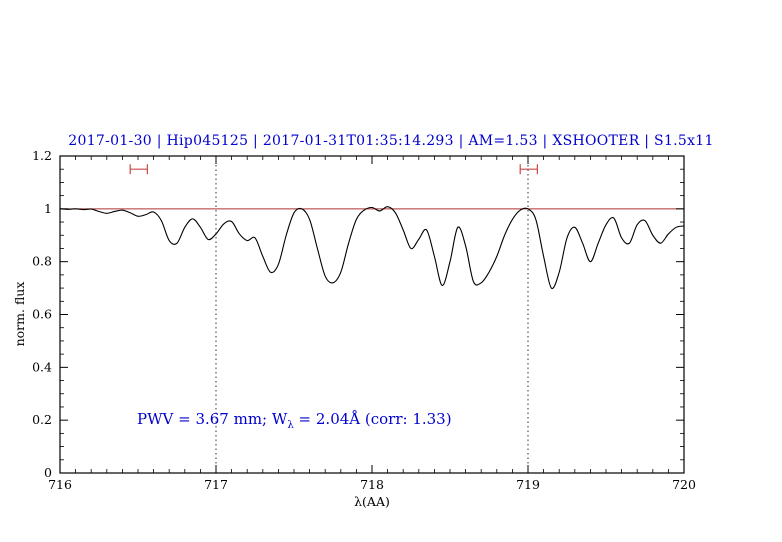  What do you see at coordinates (684, 484) in the screenshot?
I see `x-tick-label: 720` at bounding box center [684, 484].